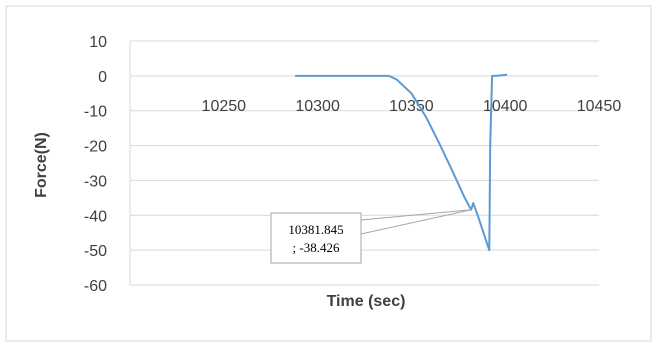  Describe the element at coordinates (95, 286) in the screenshot. I see `y-tick-label: -60` at that location.